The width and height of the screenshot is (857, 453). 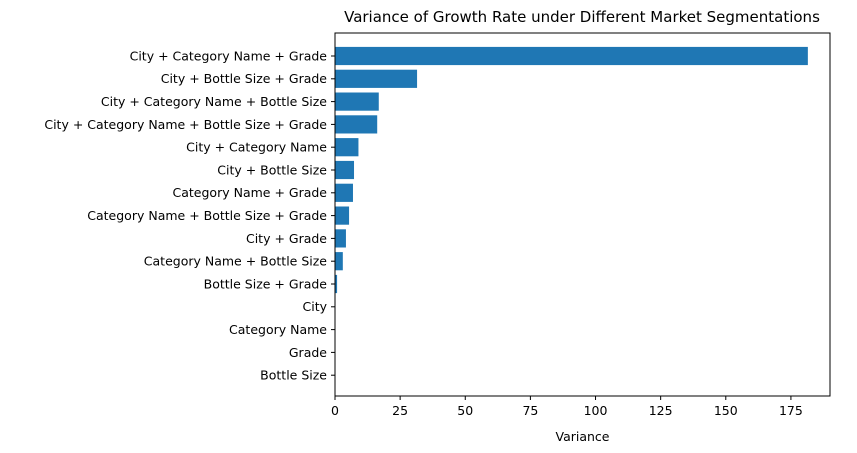 What do you see at coordinates (583, 436) in the screenshot?
I see `x-axis-label: Variance` at bounding box center [583, 436].